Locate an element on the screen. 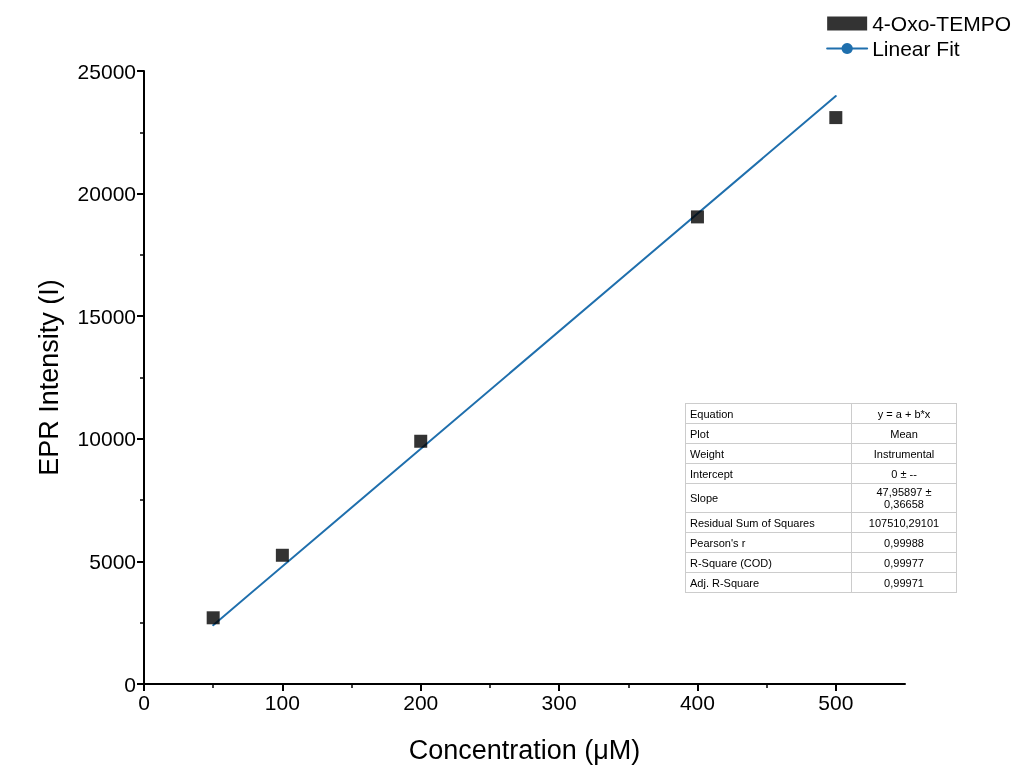 This screenshot has height=783, width=1026. annotation: Instrumental is located at coordinates (904, 453).